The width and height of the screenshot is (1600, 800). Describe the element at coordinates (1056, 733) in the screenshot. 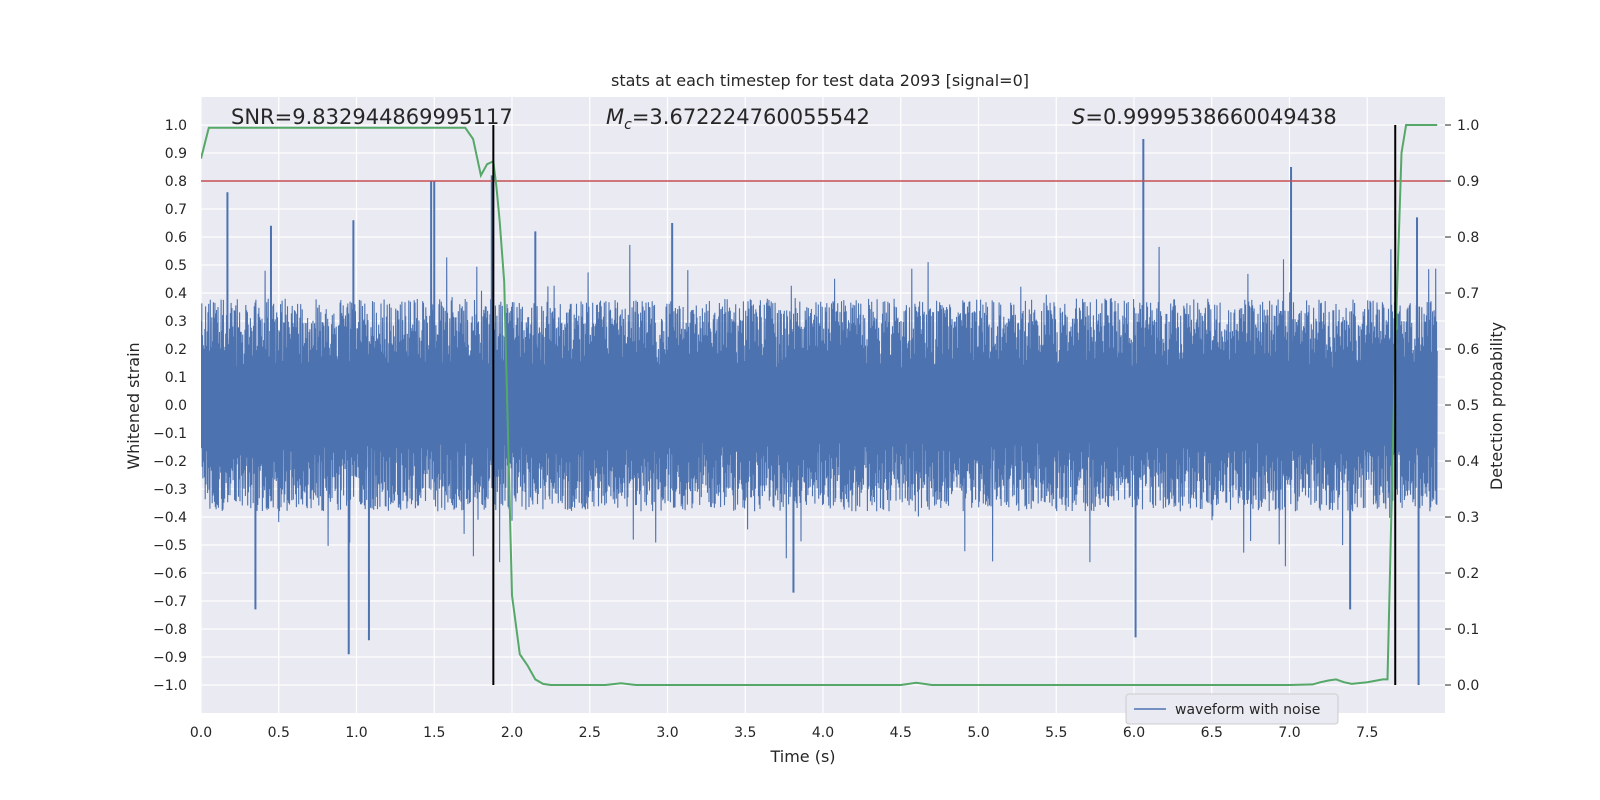

I see `x-tick-label: 5.5` at that location.